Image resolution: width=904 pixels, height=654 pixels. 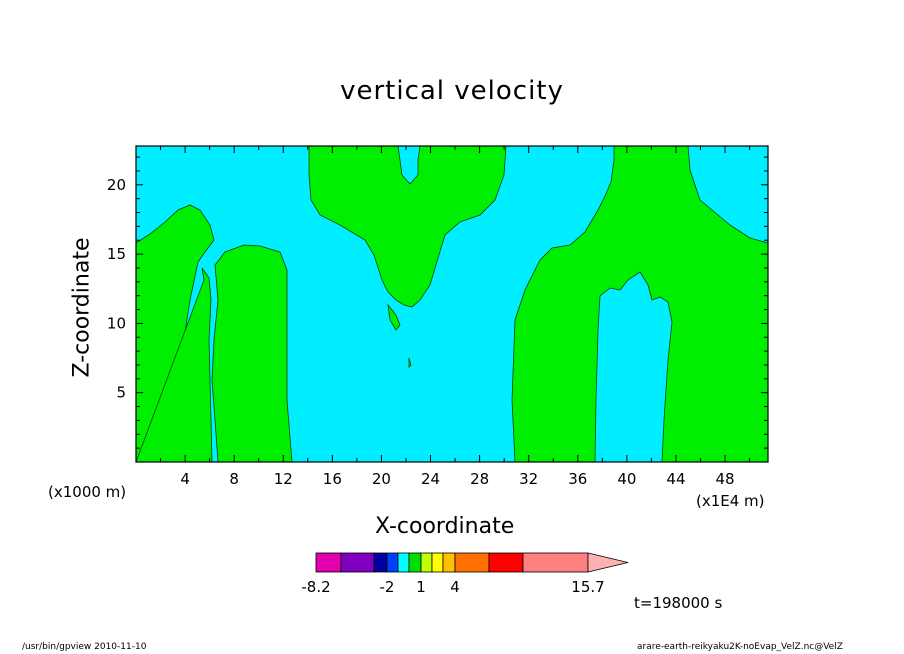 I want to click on colorbar: -8.2 -2 1 4 15.7, so click(x=465, y=574).